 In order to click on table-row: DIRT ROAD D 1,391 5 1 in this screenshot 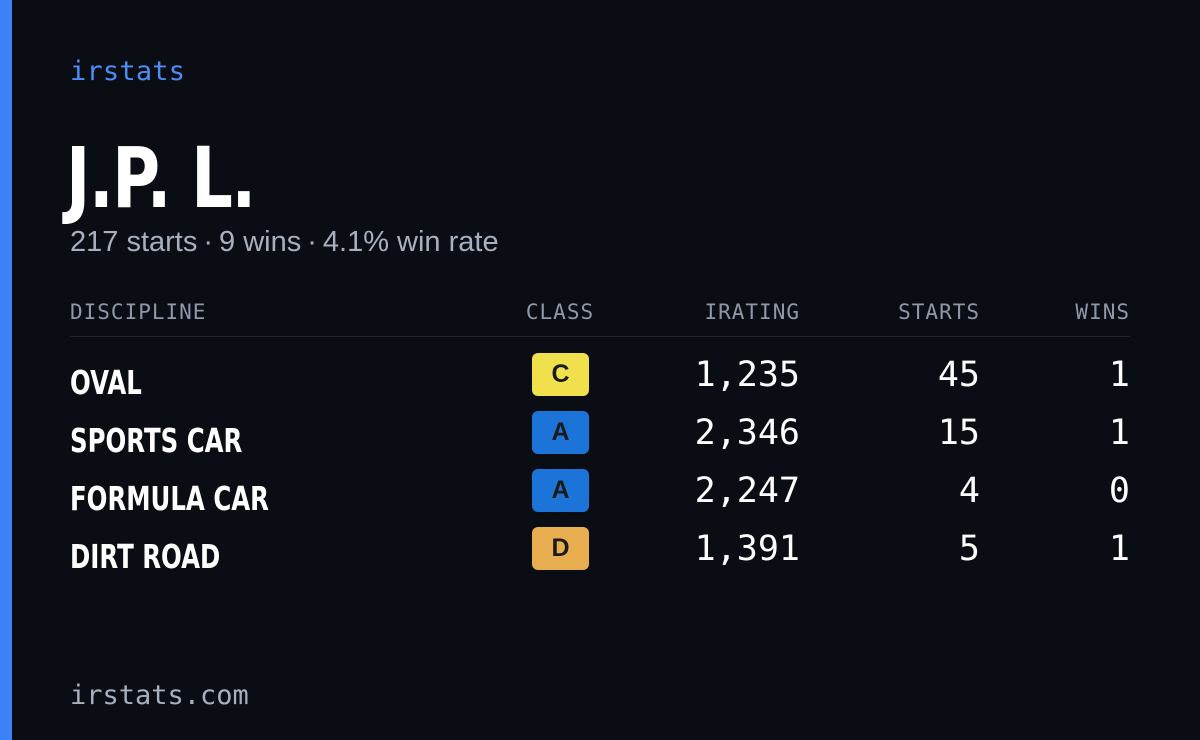, I will do `click(600, 556)`.